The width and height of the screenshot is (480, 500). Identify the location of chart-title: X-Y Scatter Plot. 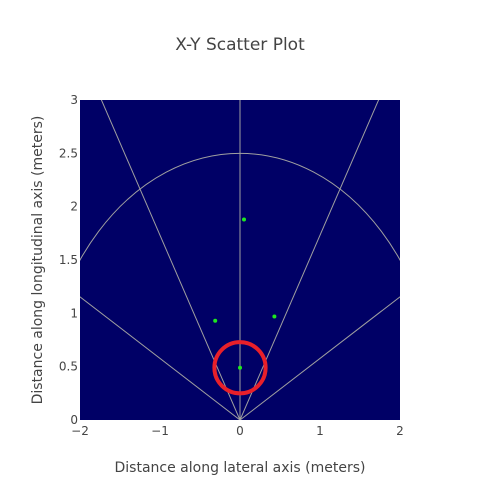
(240, 45).